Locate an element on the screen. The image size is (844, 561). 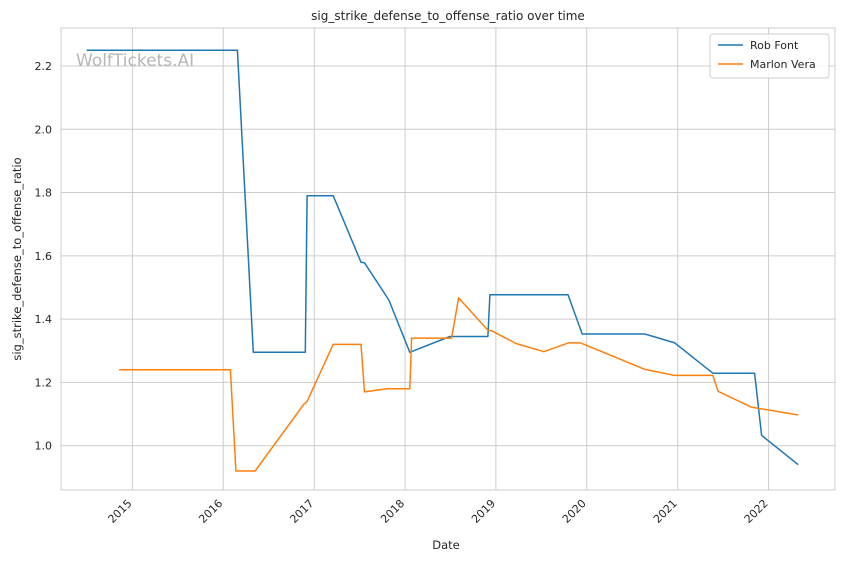
legend-label-rob-font: Rob Font is located at coordinates (774, 45).